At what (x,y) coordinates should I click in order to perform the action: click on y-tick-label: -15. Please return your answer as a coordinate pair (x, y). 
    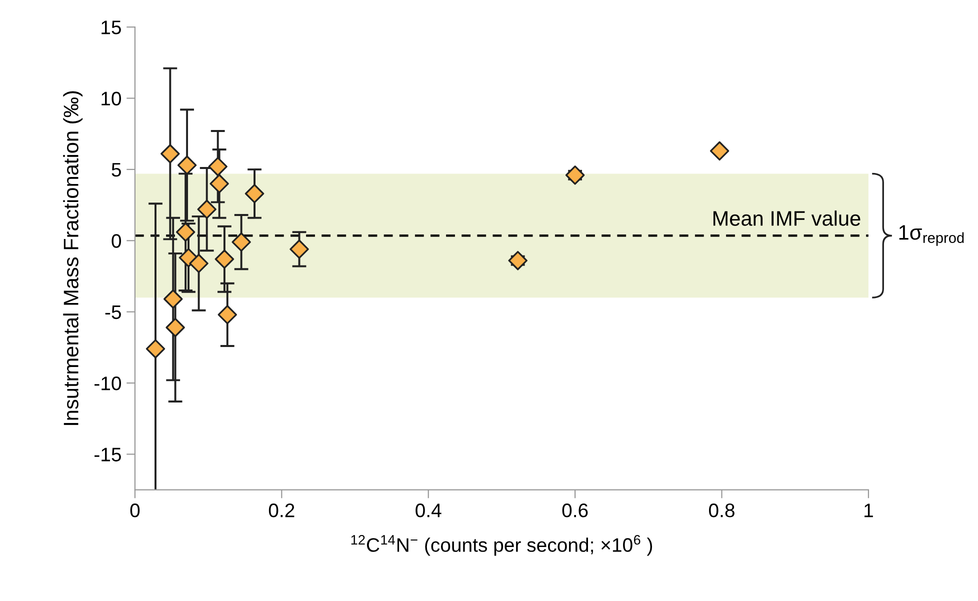
    Looking at the image, I should click on (107, 455).